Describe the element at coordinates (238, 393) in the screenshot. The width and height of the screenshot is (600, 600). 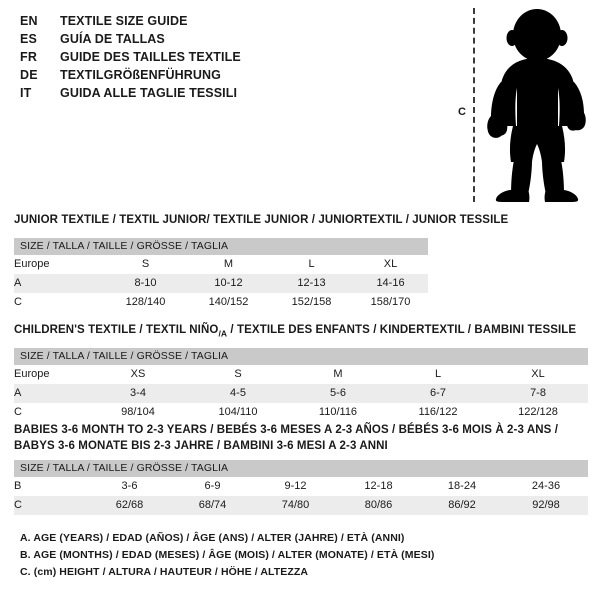
I see `cell-value: 4-5` at that location.